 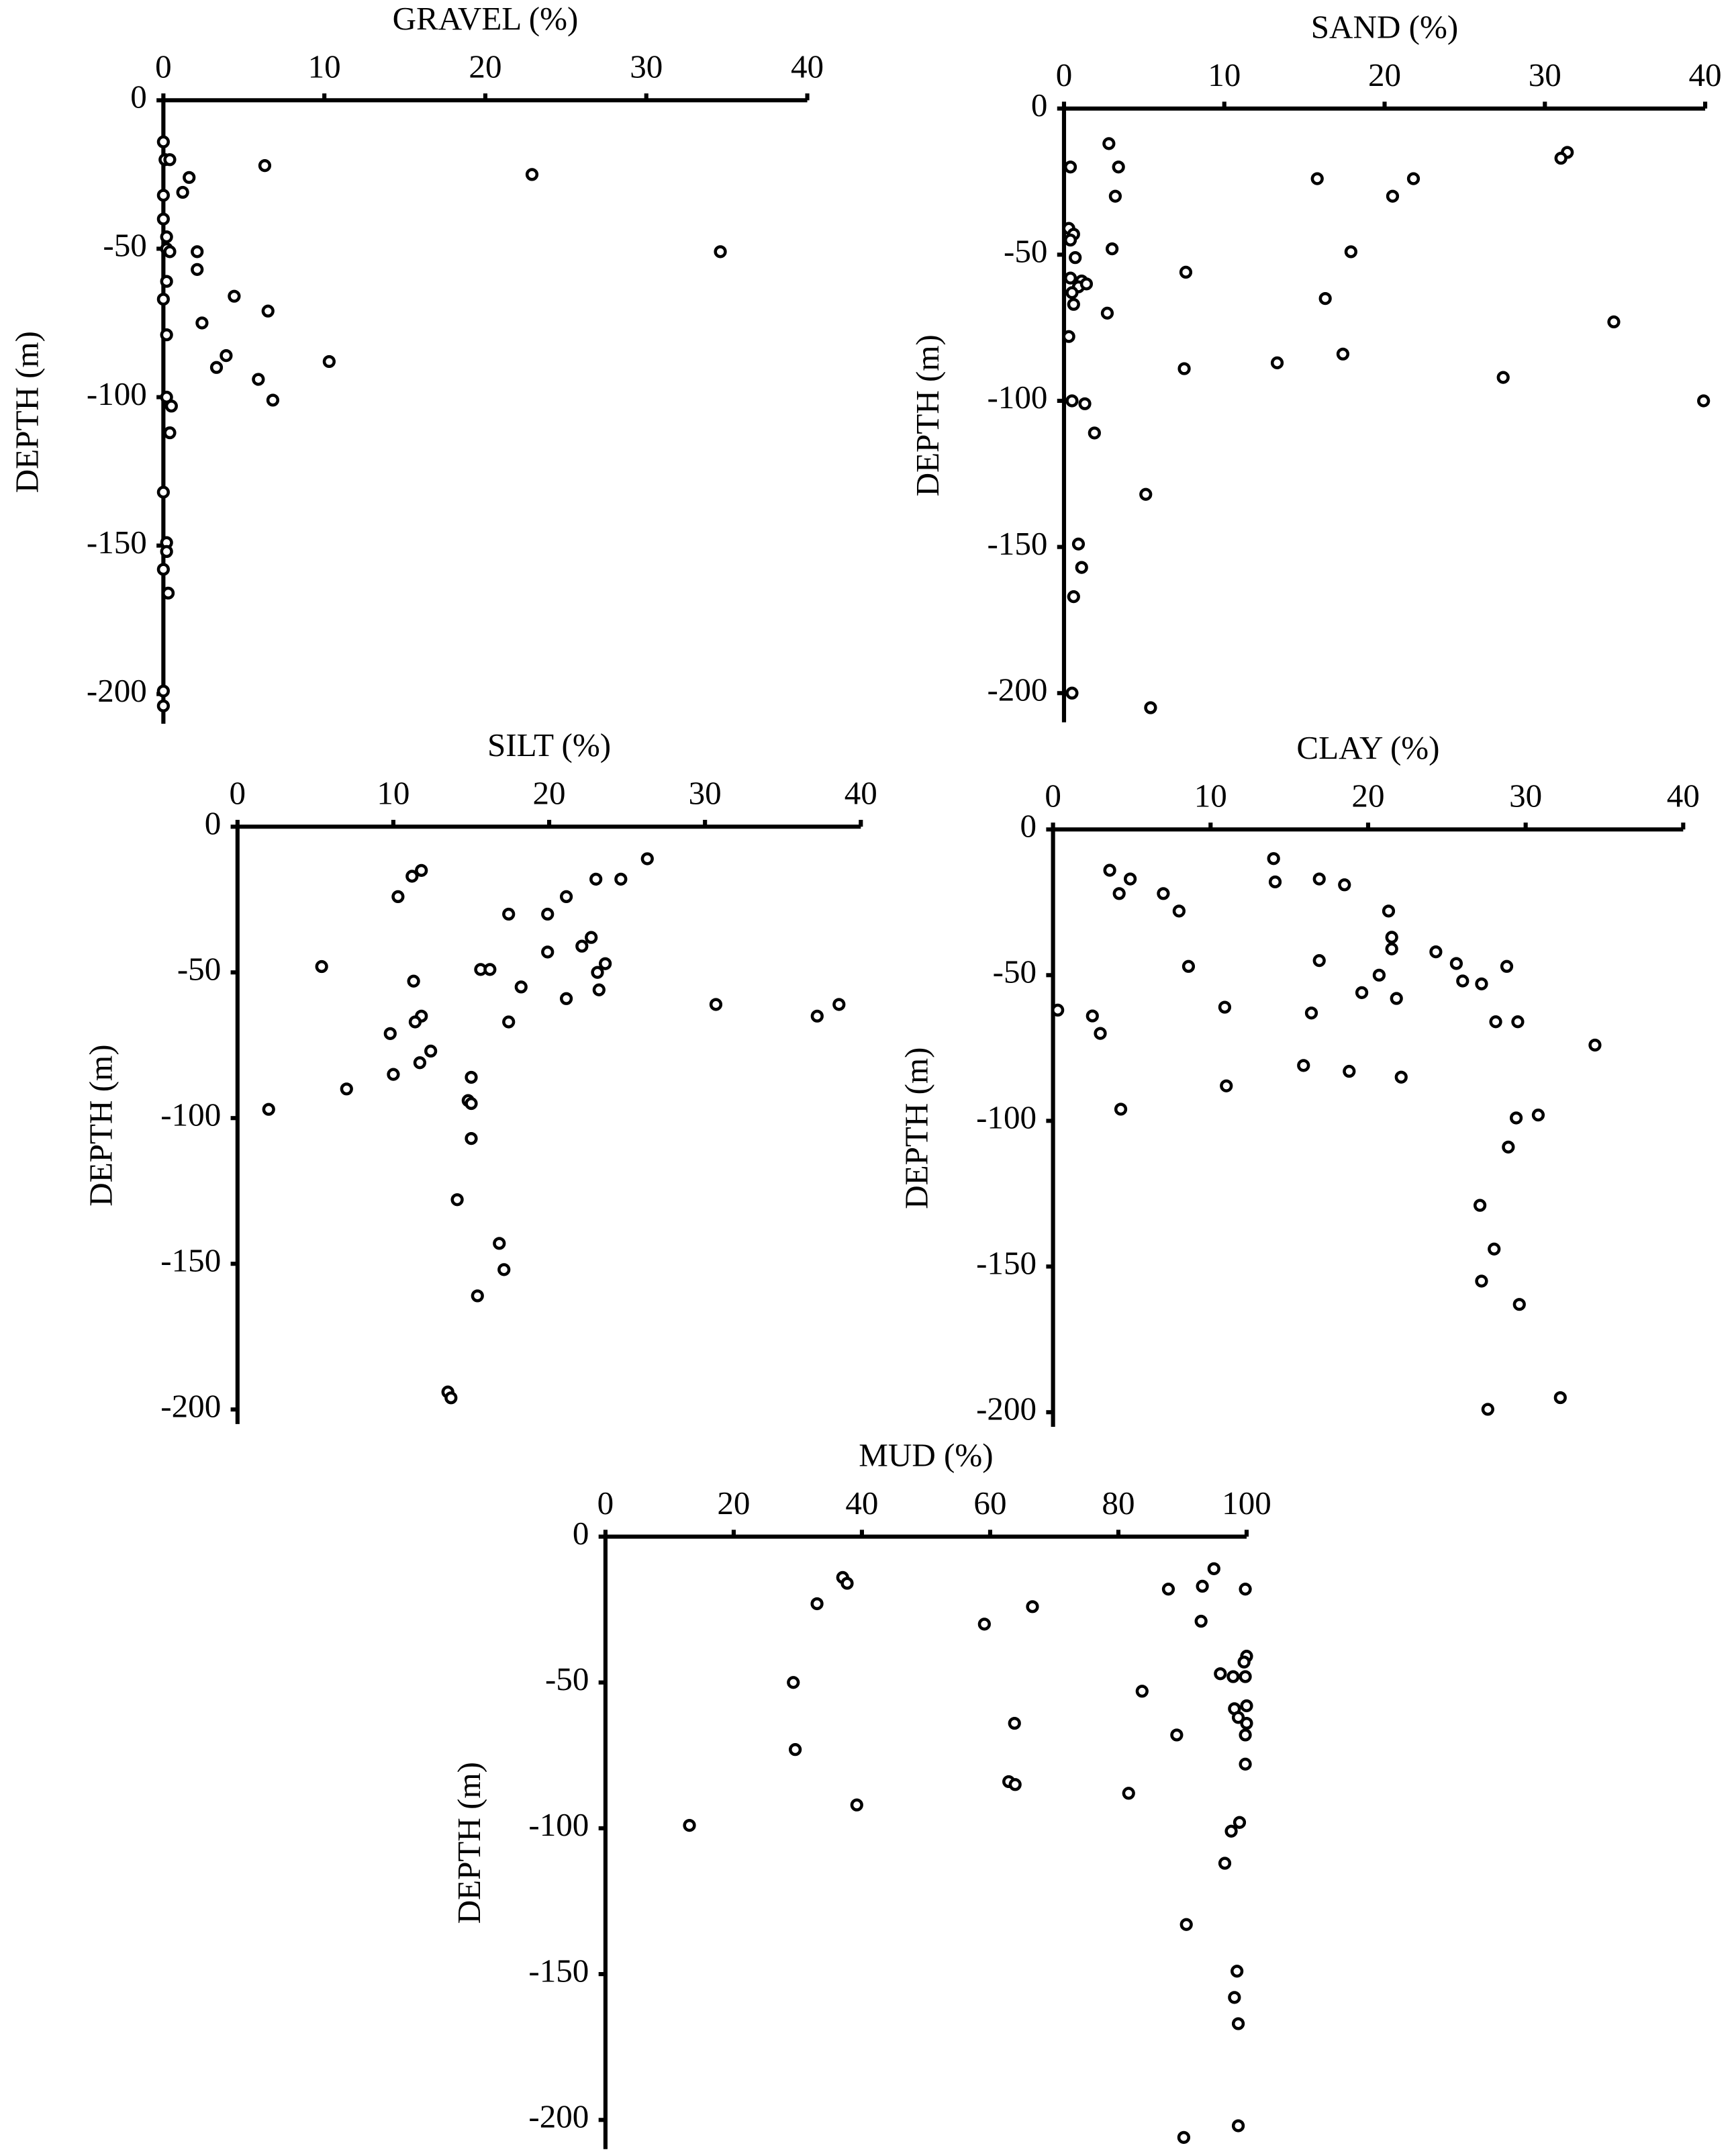 What do you see at coordinates (117, 393) in the screenshot?
I see `y-tick-label: -100` at bounding box center [117, 393].